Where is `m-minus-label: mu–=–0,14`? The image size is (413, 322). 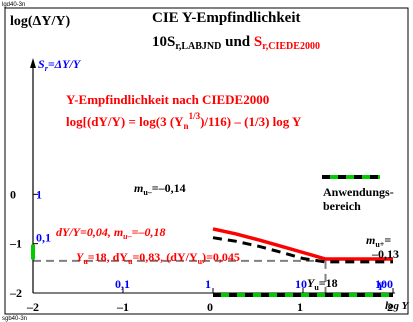 m-minus-label: mu–=–0,14 is located at coordinates (160, 189).